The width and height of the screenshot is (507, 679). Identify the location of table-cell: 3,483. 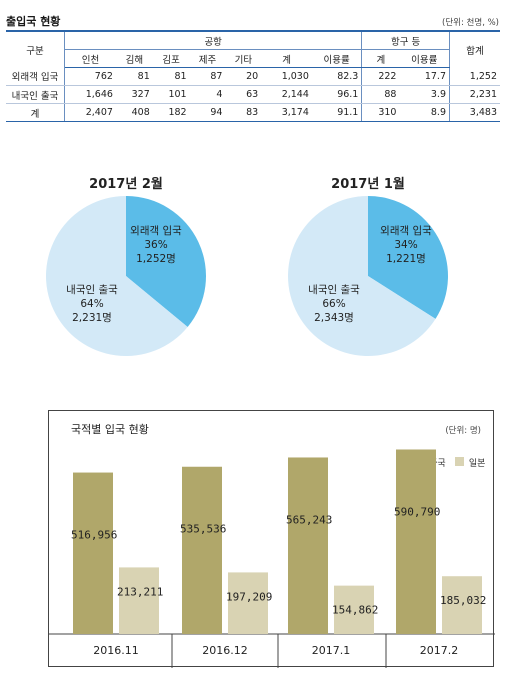
(474, 112).